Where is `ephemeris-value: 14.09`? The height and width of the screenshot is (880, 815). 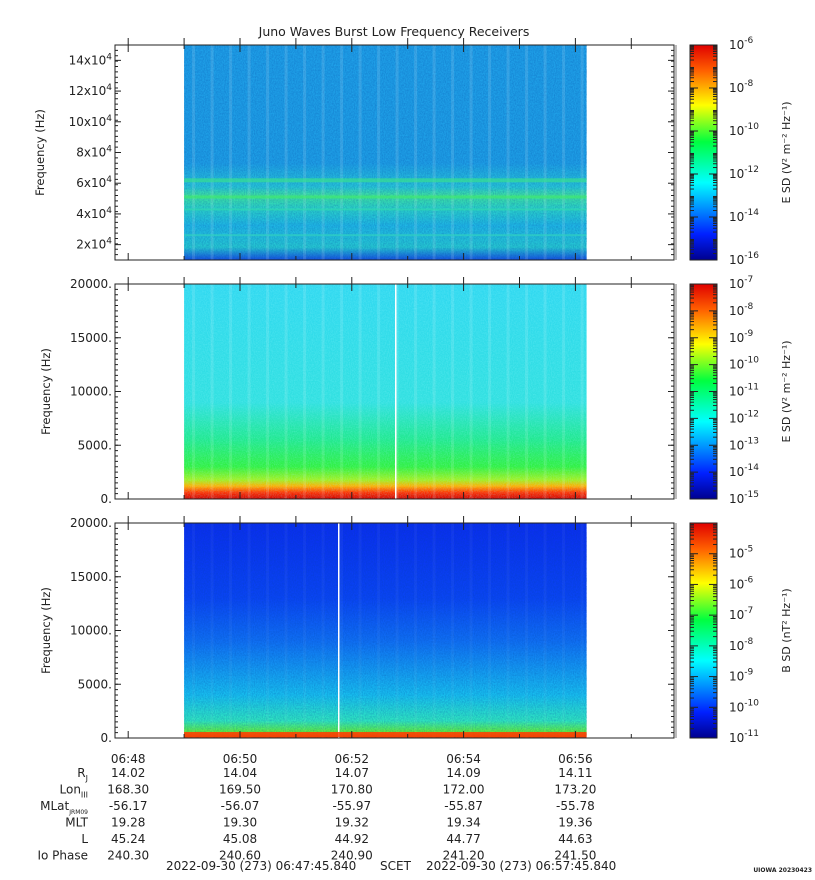
ephemeris-value: 14.09 is located at coordinates (463, 773).